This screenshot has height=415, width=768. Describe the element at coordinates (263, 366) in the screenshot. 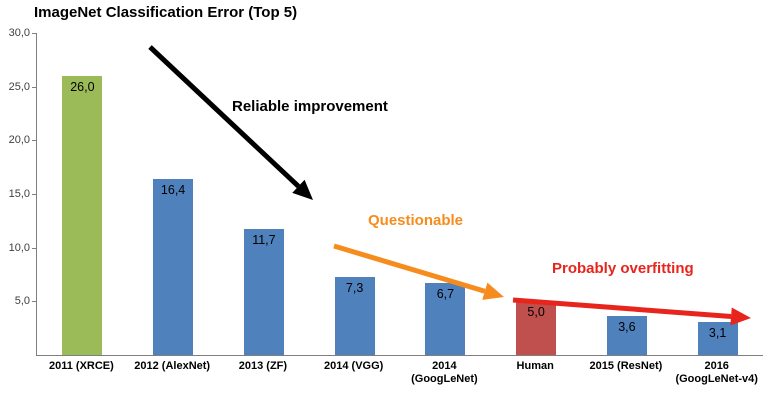

I see `x-tick-label-2013-zf: 2013 (ZF)` at that location.